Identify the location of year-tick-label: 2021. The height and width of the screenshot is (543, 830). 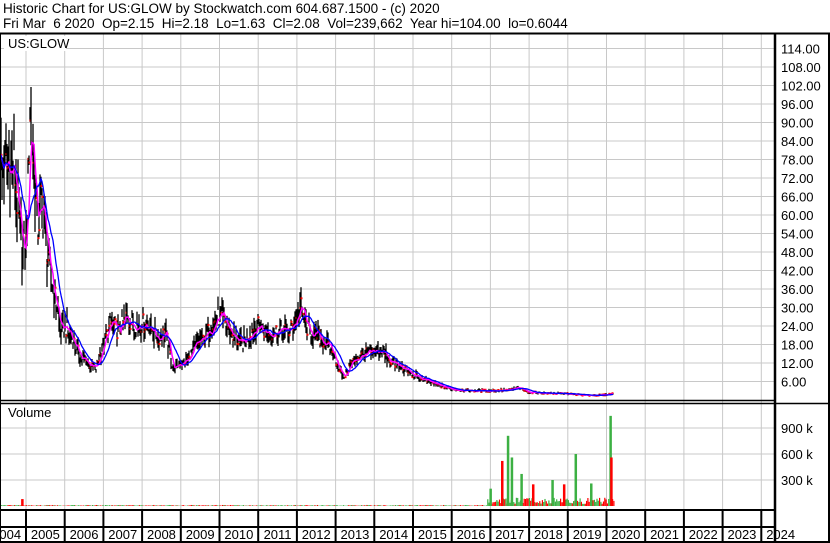
(664, 534).